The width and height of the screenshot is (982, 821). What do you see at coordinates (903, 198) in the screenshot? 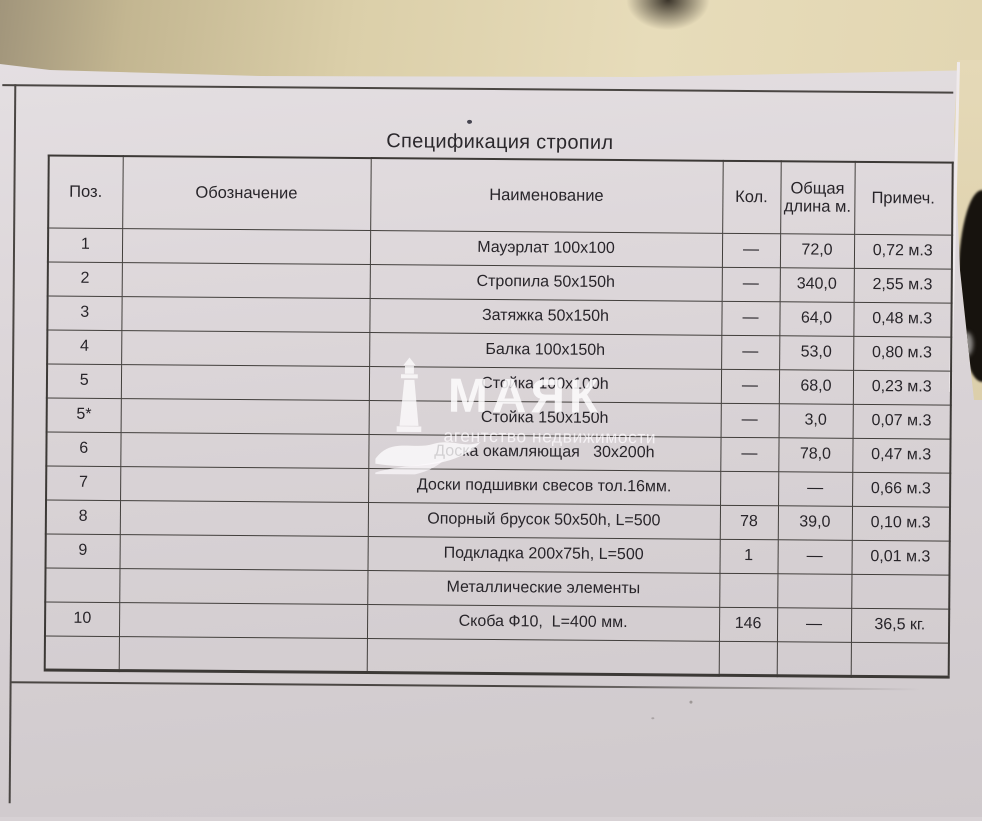
I see `col-header-note: Примеч.` at bounding box center [903, 198].